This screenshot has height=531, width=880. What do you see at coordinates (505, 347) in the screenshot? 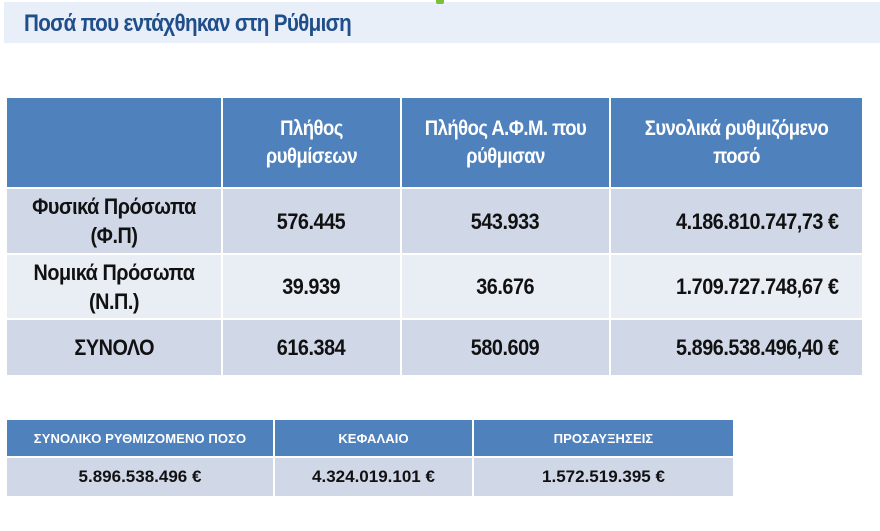
I see `tax-ids-value: 580.609` at bounding box center [505, 347].